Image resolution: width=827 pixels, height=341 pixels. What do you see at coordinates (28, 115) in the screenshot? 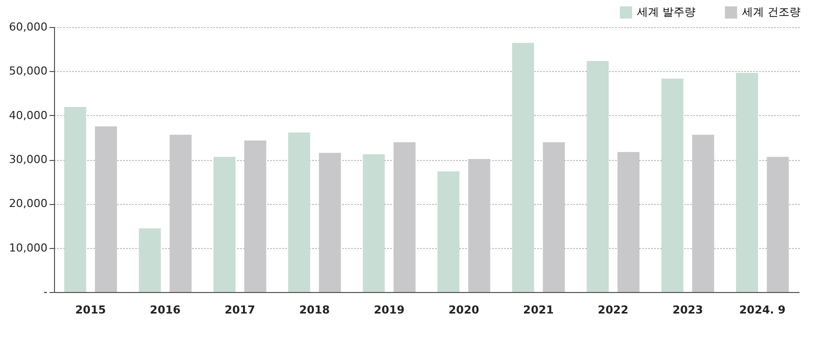
I see `y-tick-label: 40,000` at bounding box center [28, 115].